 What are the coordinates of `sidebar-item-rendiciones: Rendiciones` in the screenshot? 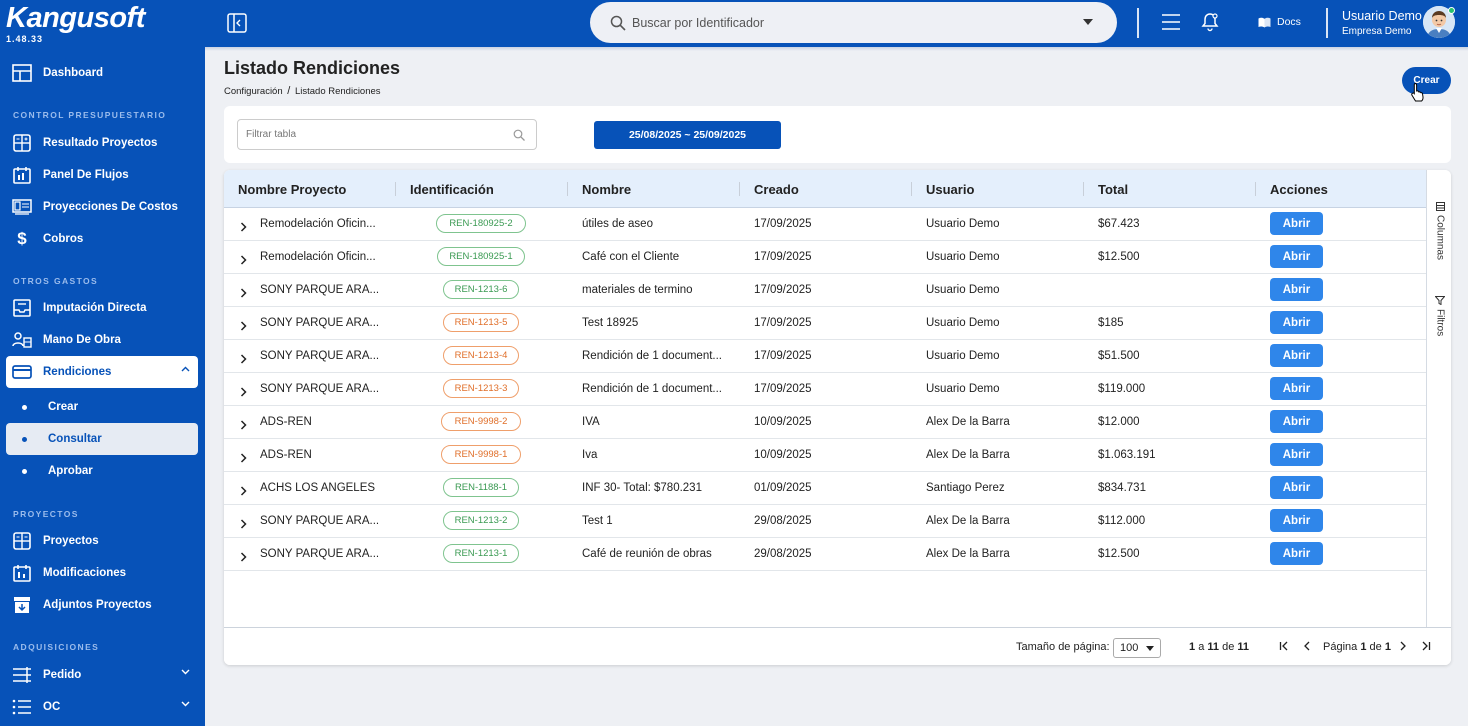 It's located at (102, 372).